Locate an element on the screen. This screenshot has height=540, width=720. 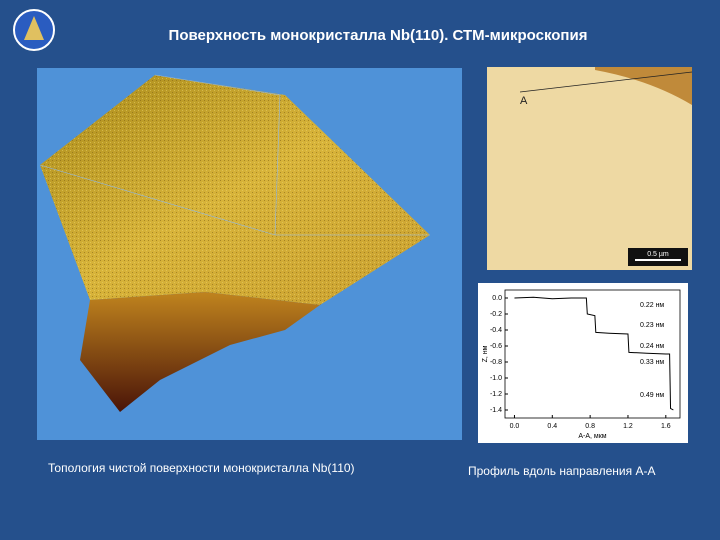
step-annotation: 0.23 нм is located at coordinates (652, 325).